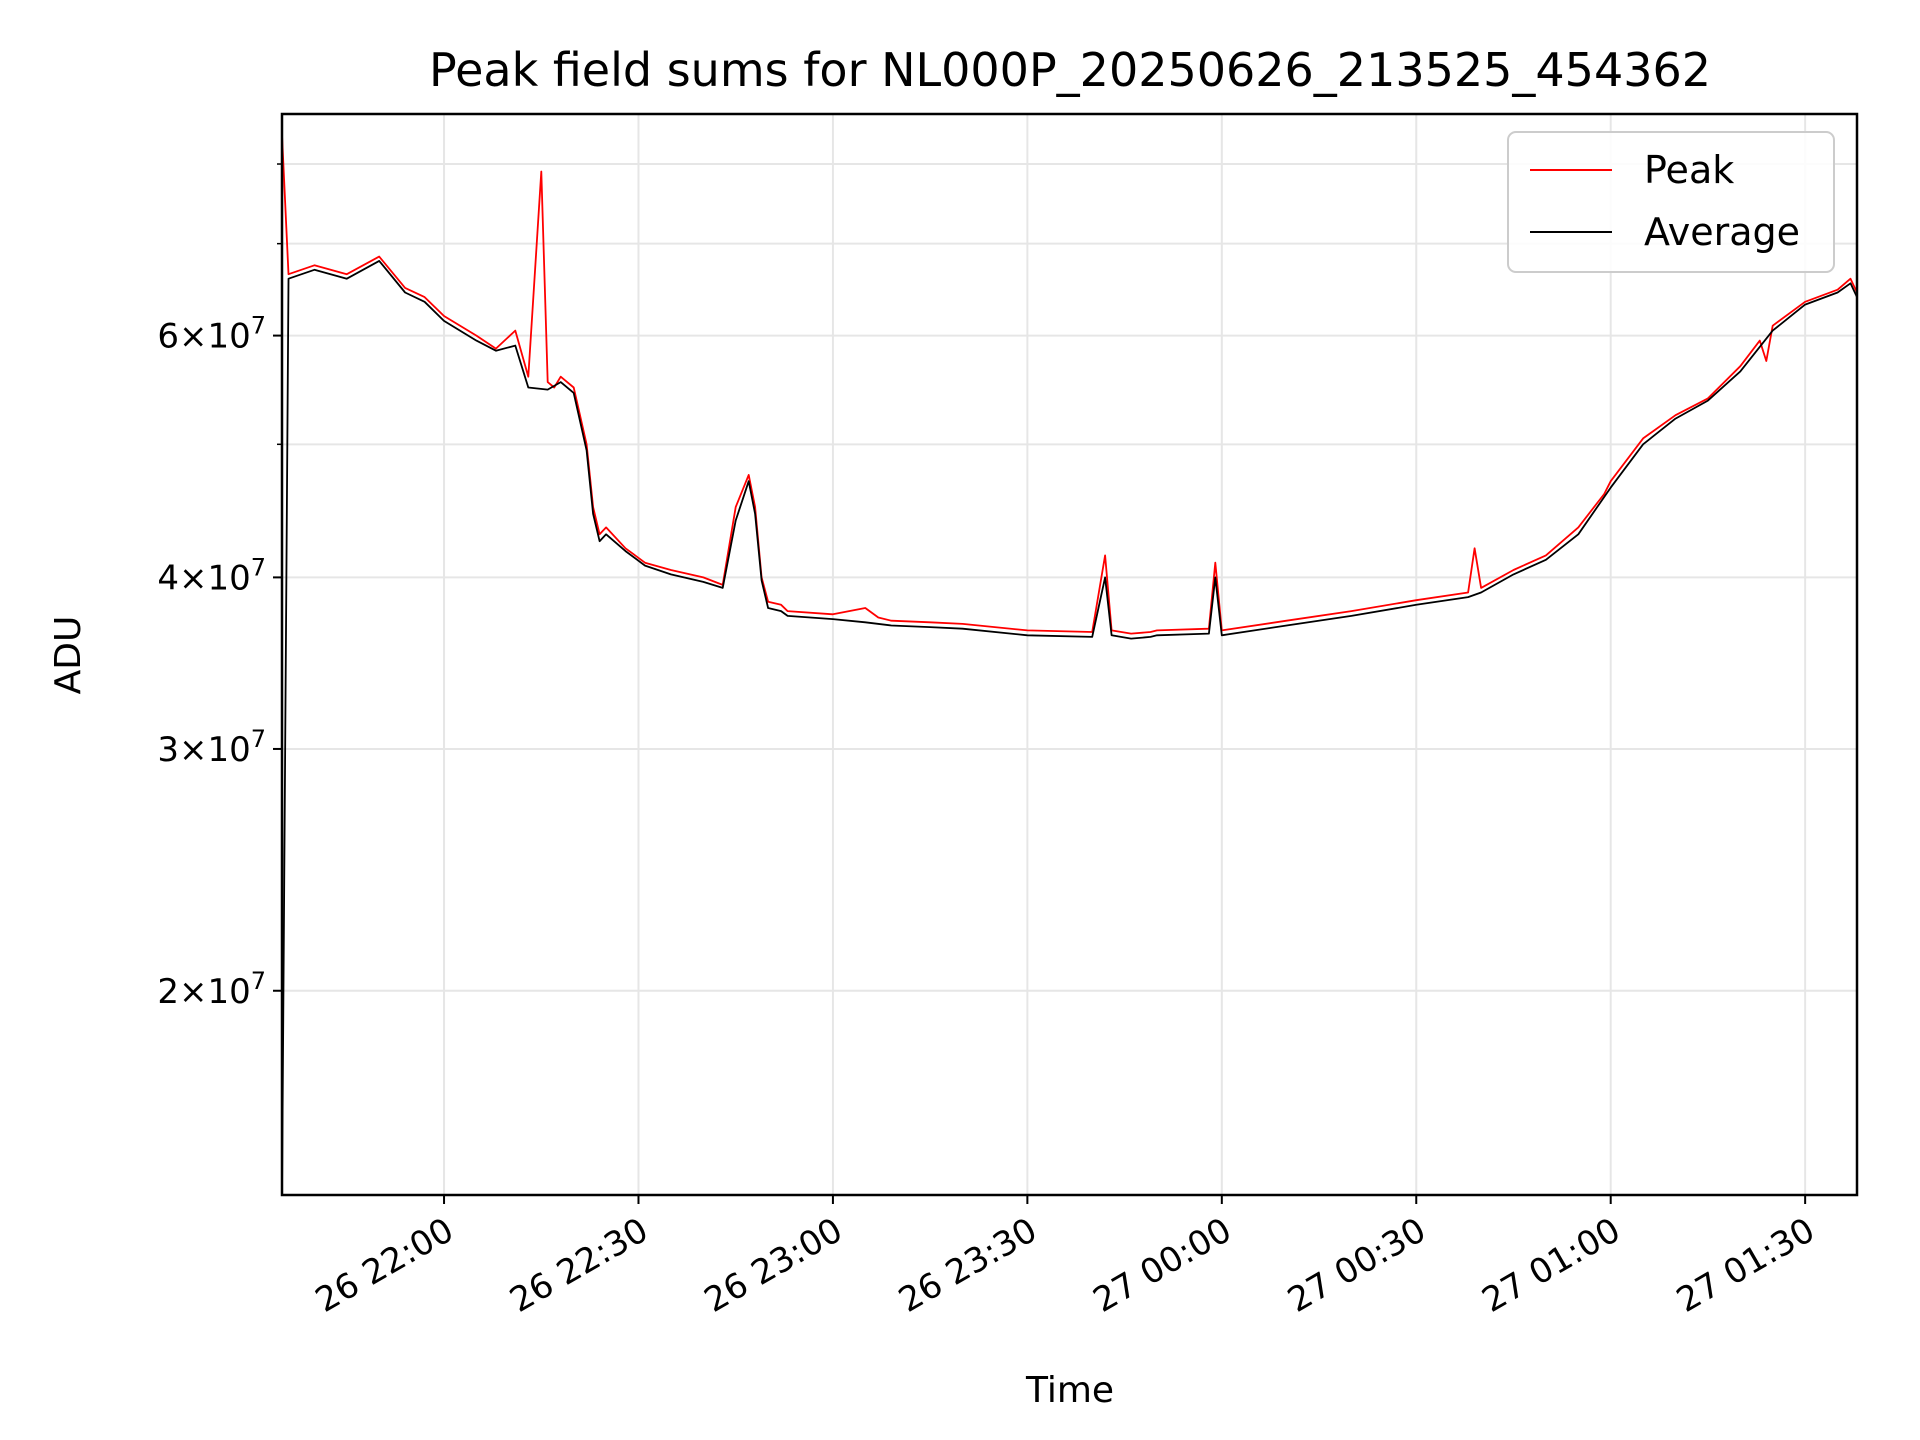 The image size is (1920, 1440). Describe the element at coordinates (1746, 1265) in the screenshot. I see `x-tick-label: 27 01:30` at that location.